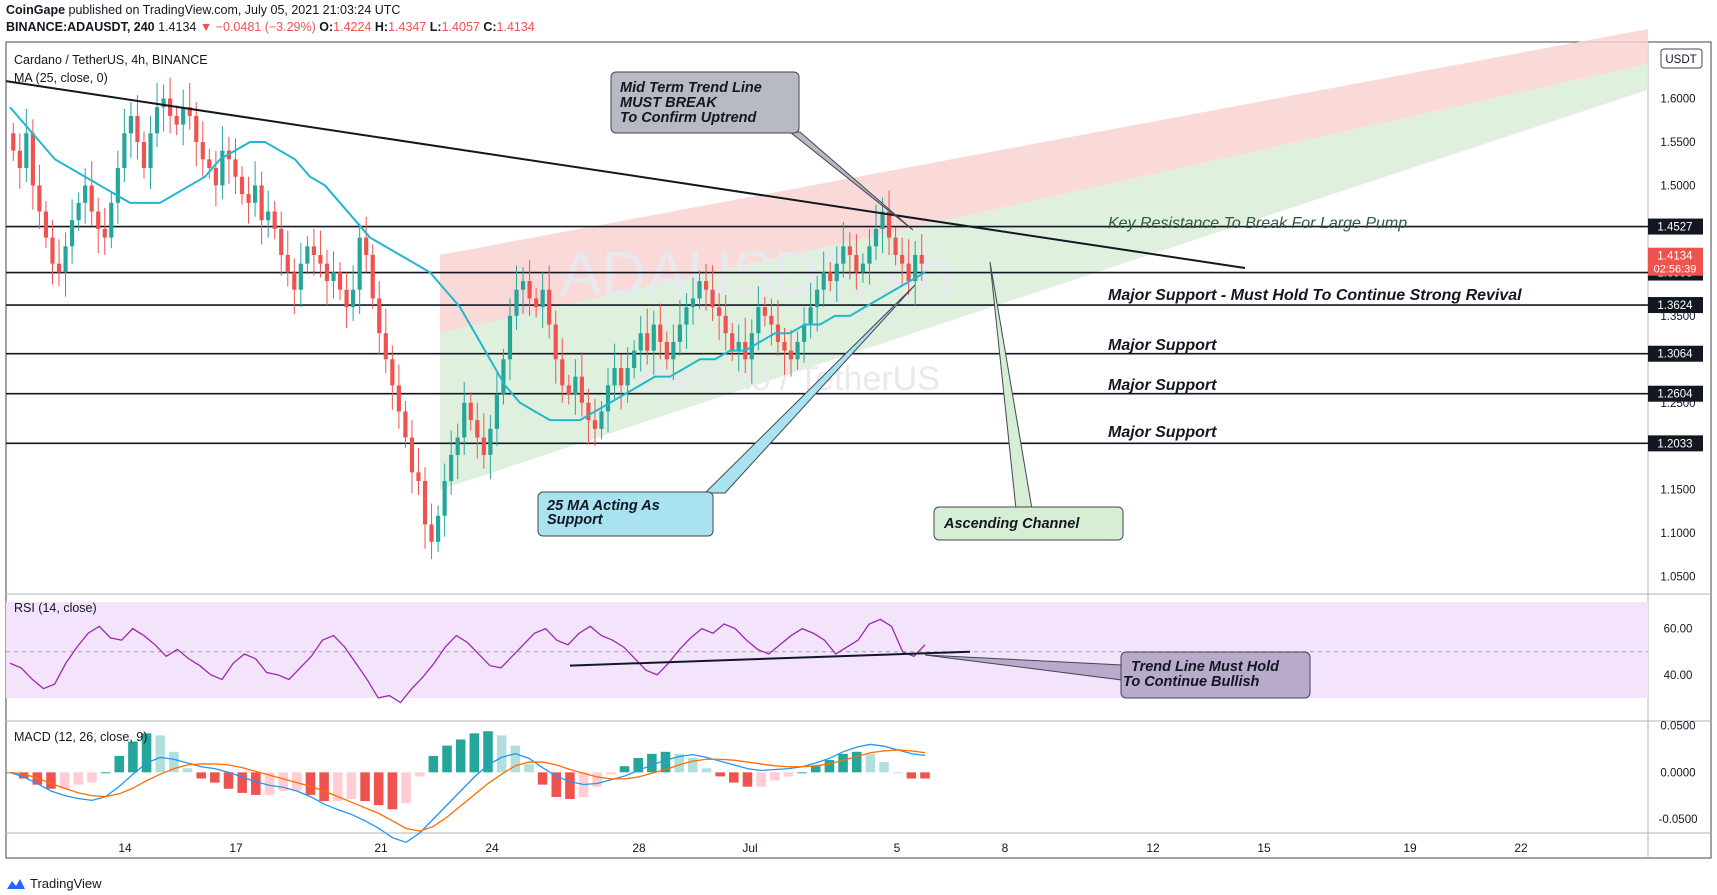 The height and width of the screenshot is (895, 1717). Describe the element at coordinates (1521, 848) in the screenshot. I see `time-tick-label: 22` at that location.